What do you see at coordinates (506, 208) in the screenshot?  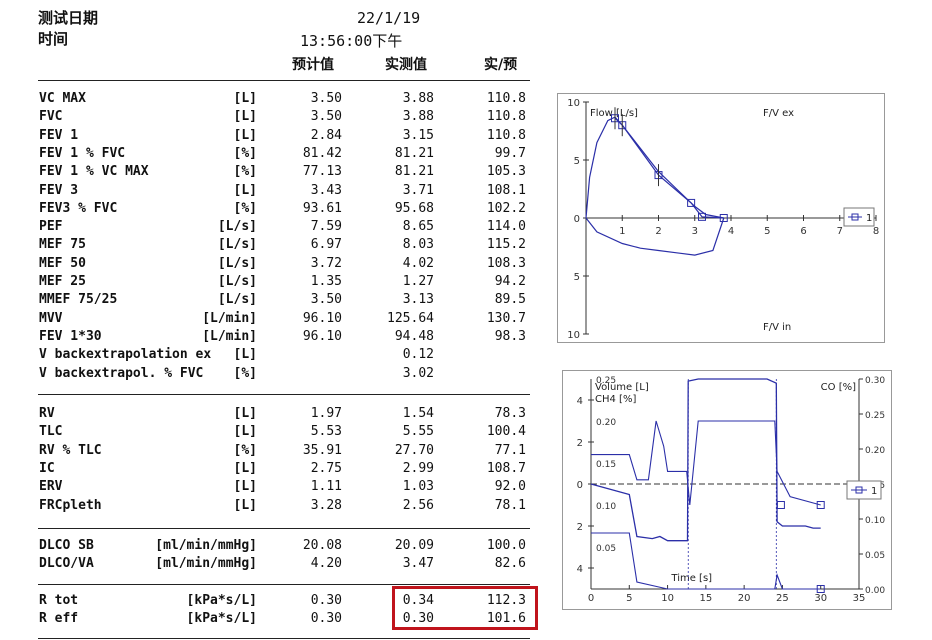 I see `row-ratio: 102.2` at bounding box center [506, 208].